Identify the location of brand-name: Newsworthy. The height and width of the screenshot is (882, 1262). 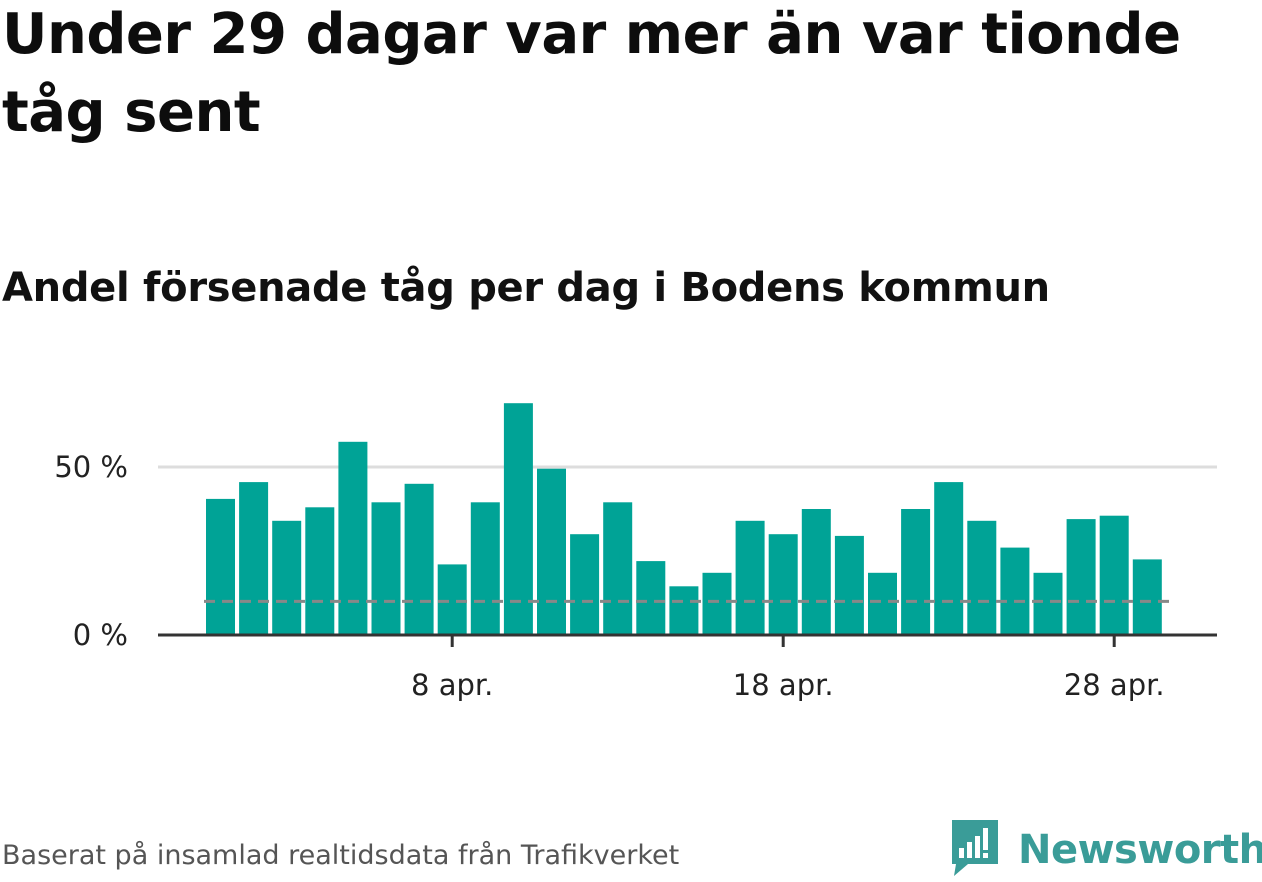
(1140, 850).